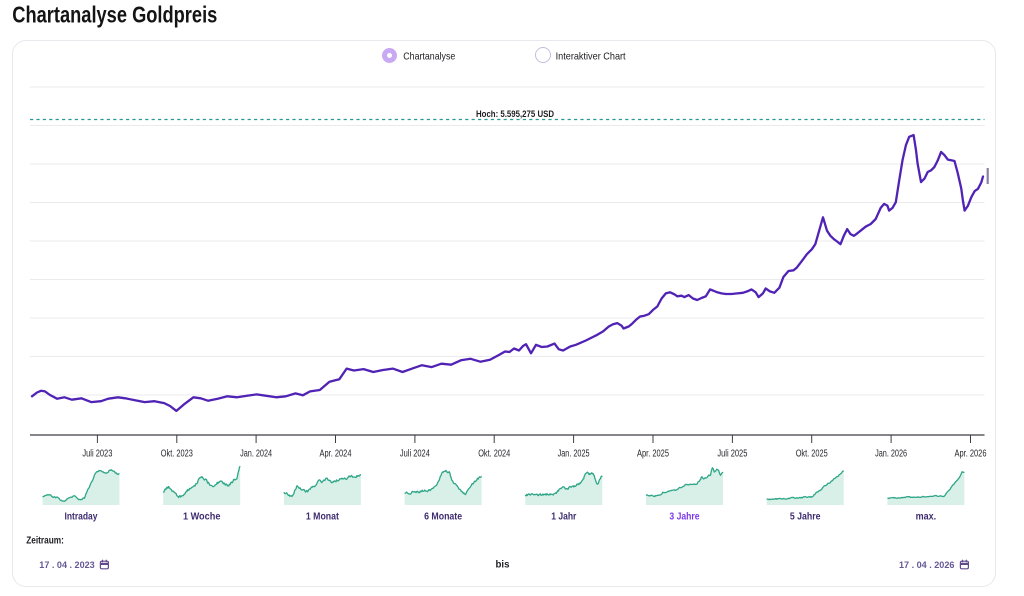 Image resolution: width=1024 pixels, height=596 pixels. I want to click on svg-text: 5 Jahre, so click(805, 517).